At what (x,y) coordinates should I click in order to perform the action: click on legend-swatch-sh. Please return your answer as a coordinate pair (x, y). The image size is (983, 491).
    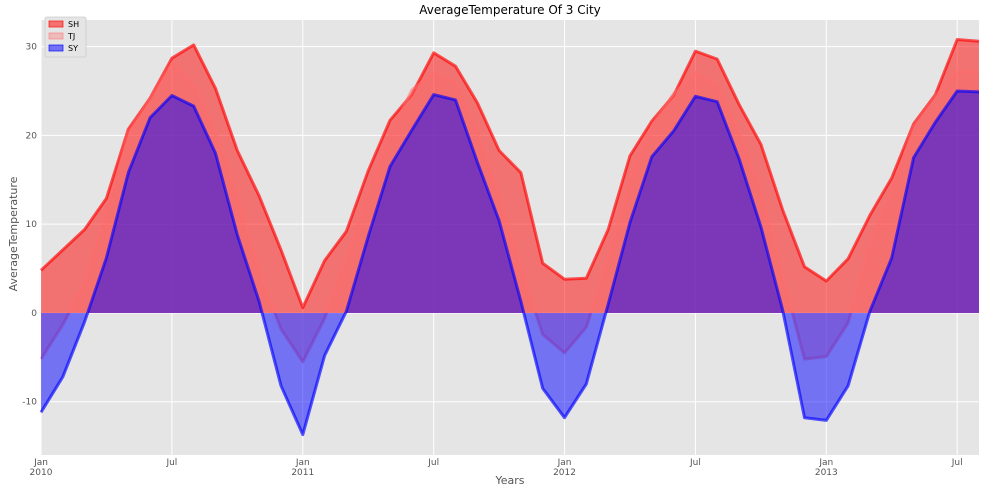
    Looking at the image, I should click on (56, 24).